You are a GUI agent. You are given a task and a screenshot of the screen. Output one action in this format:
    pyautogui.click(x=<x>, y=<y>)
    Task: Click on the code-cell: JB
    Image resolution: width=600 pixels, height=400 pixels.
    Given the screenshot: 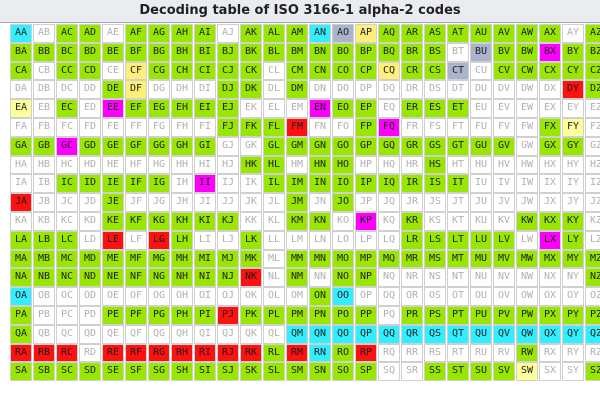 What is the action you would take?
    pyautogui.click(x=44, y=202)
    